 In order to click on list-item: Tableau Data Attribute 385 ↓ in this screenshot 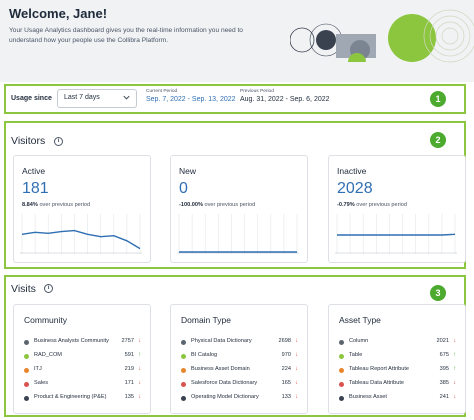, I will do `click(400, 385)`.